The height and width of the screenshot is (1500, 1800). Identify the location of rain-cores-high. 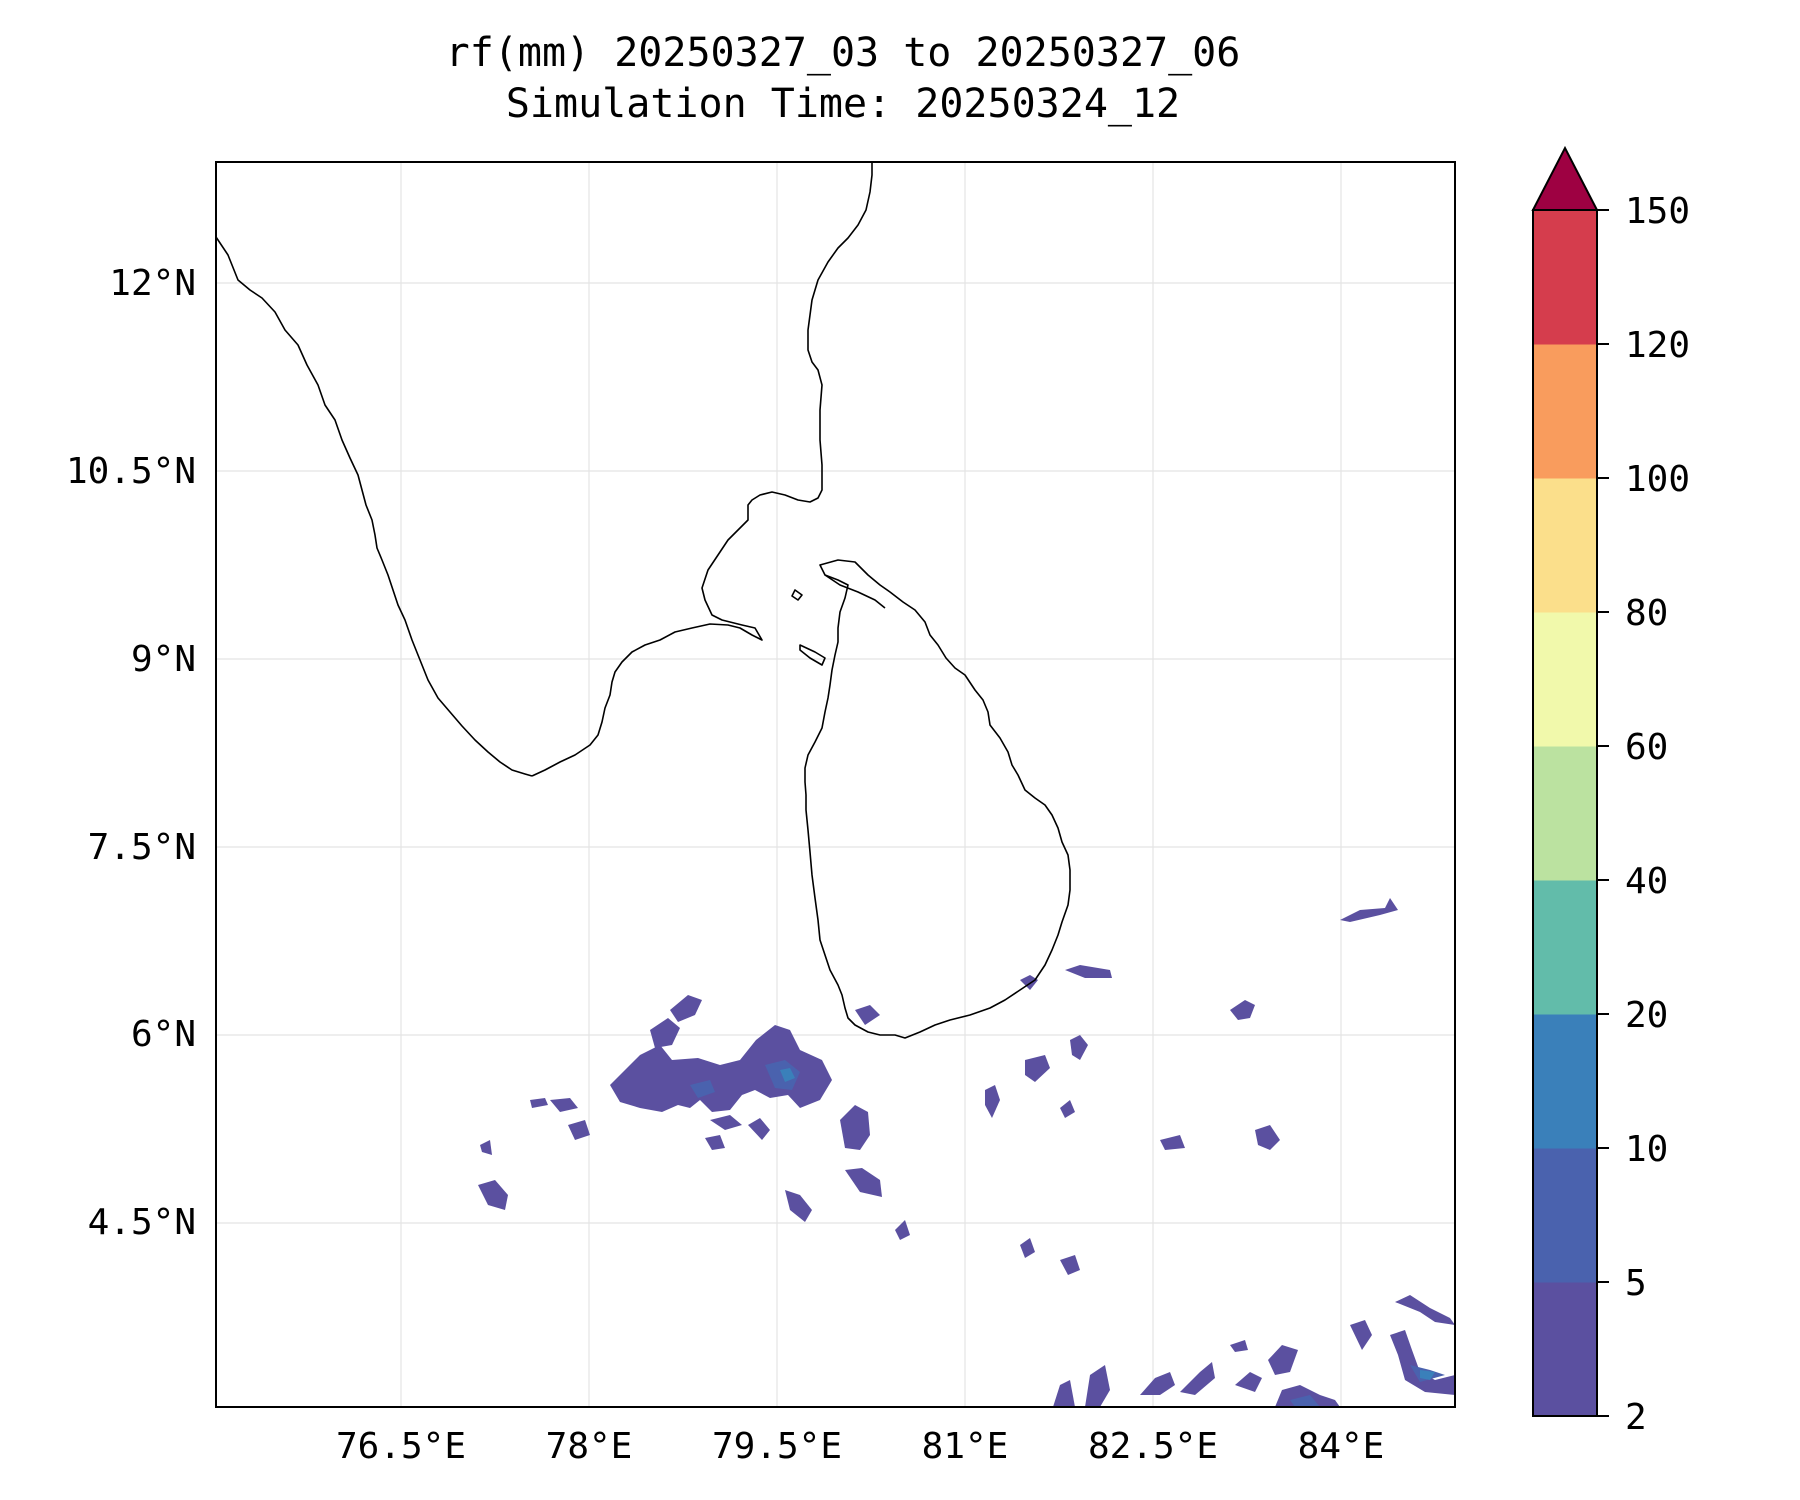
(1107, 1224).